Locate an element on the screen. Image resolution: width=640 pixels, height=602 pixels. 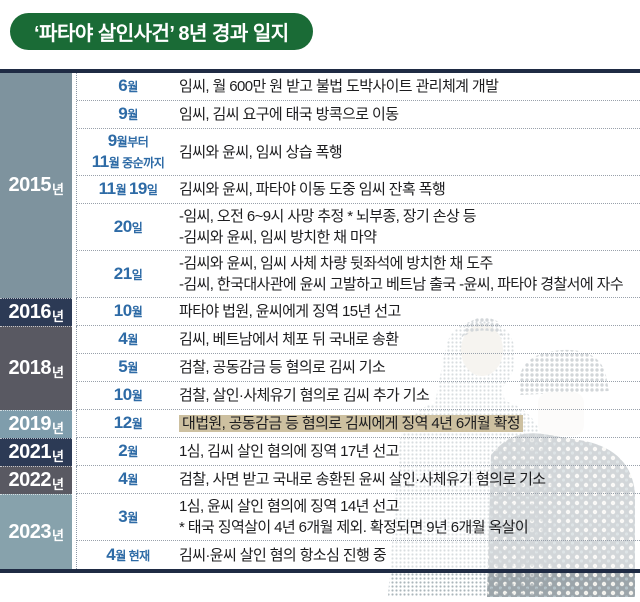
event-plain: 검찰, 살인·사체유기 혐의로 김씨 추가 기소 is located at coordinates (304, 395).